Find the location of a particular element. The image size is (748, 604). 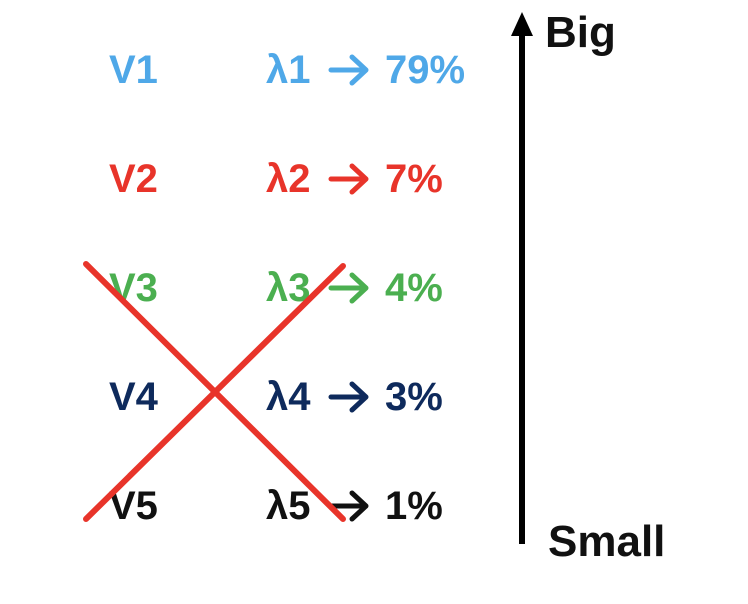

component-row-4: V4 λ4 3% is located at coordinates (250, 397).